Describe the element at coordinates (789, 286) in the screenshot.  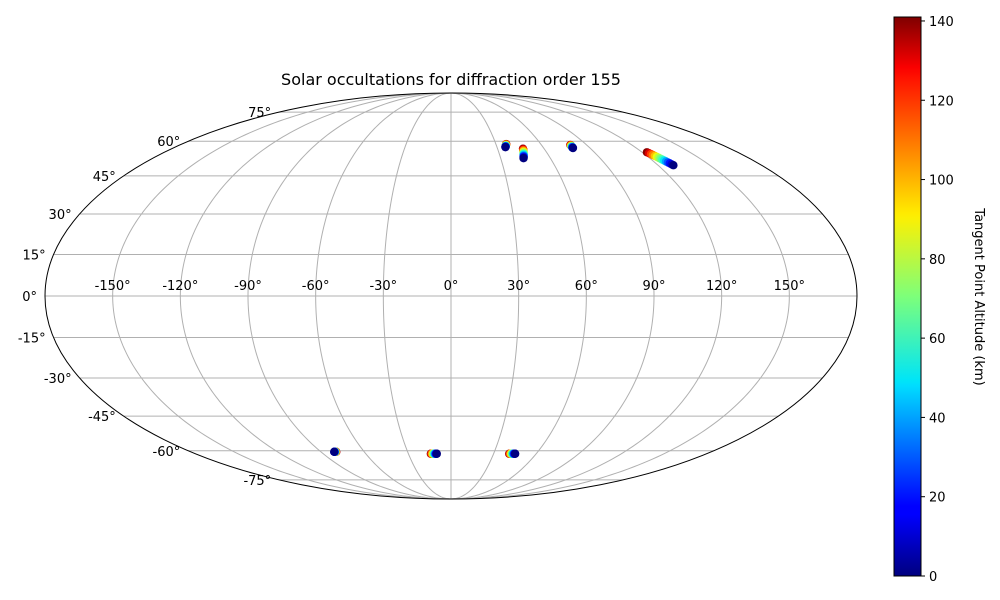
I see `x-tick-label: 150°` at that location.